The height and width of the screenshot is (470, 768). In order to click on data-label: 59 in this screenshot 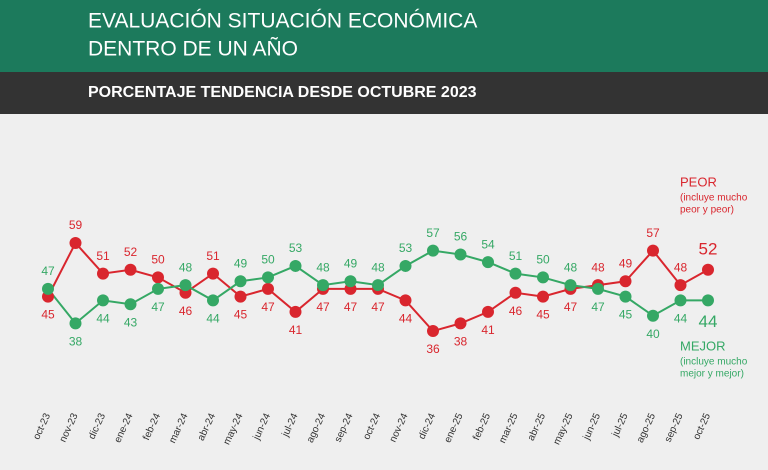, I will do `click(76, 225)`.